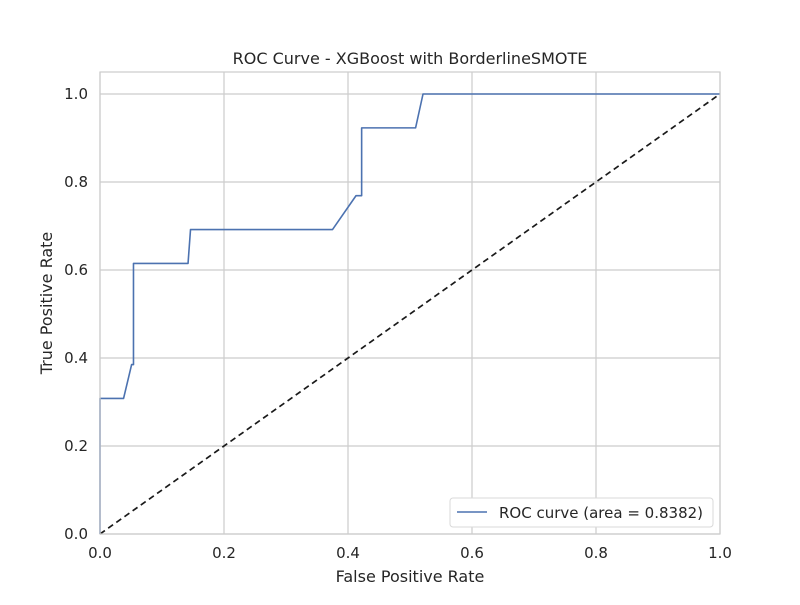 This screenshot has height=605, width=800. What do you see at coordinates (720, 553) in the screenshot?
I see `x-tick-label: 1.0` at bounding box center [720, 553].